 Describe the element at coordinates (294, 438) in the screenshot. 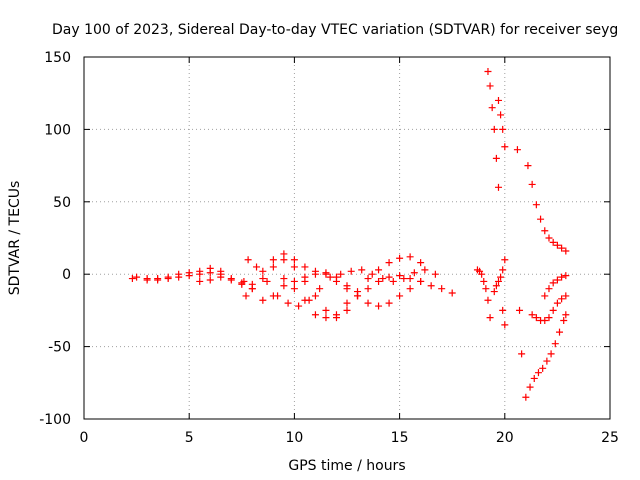

I see `x-tick-label: 10` at that location.